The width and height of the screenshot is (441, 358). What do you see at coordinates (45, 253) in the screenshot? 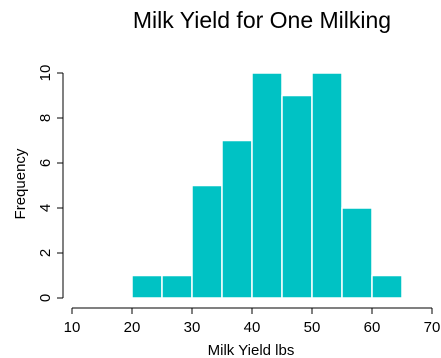
I see `y-tick-label: 2` at bounding box center [45, 253].